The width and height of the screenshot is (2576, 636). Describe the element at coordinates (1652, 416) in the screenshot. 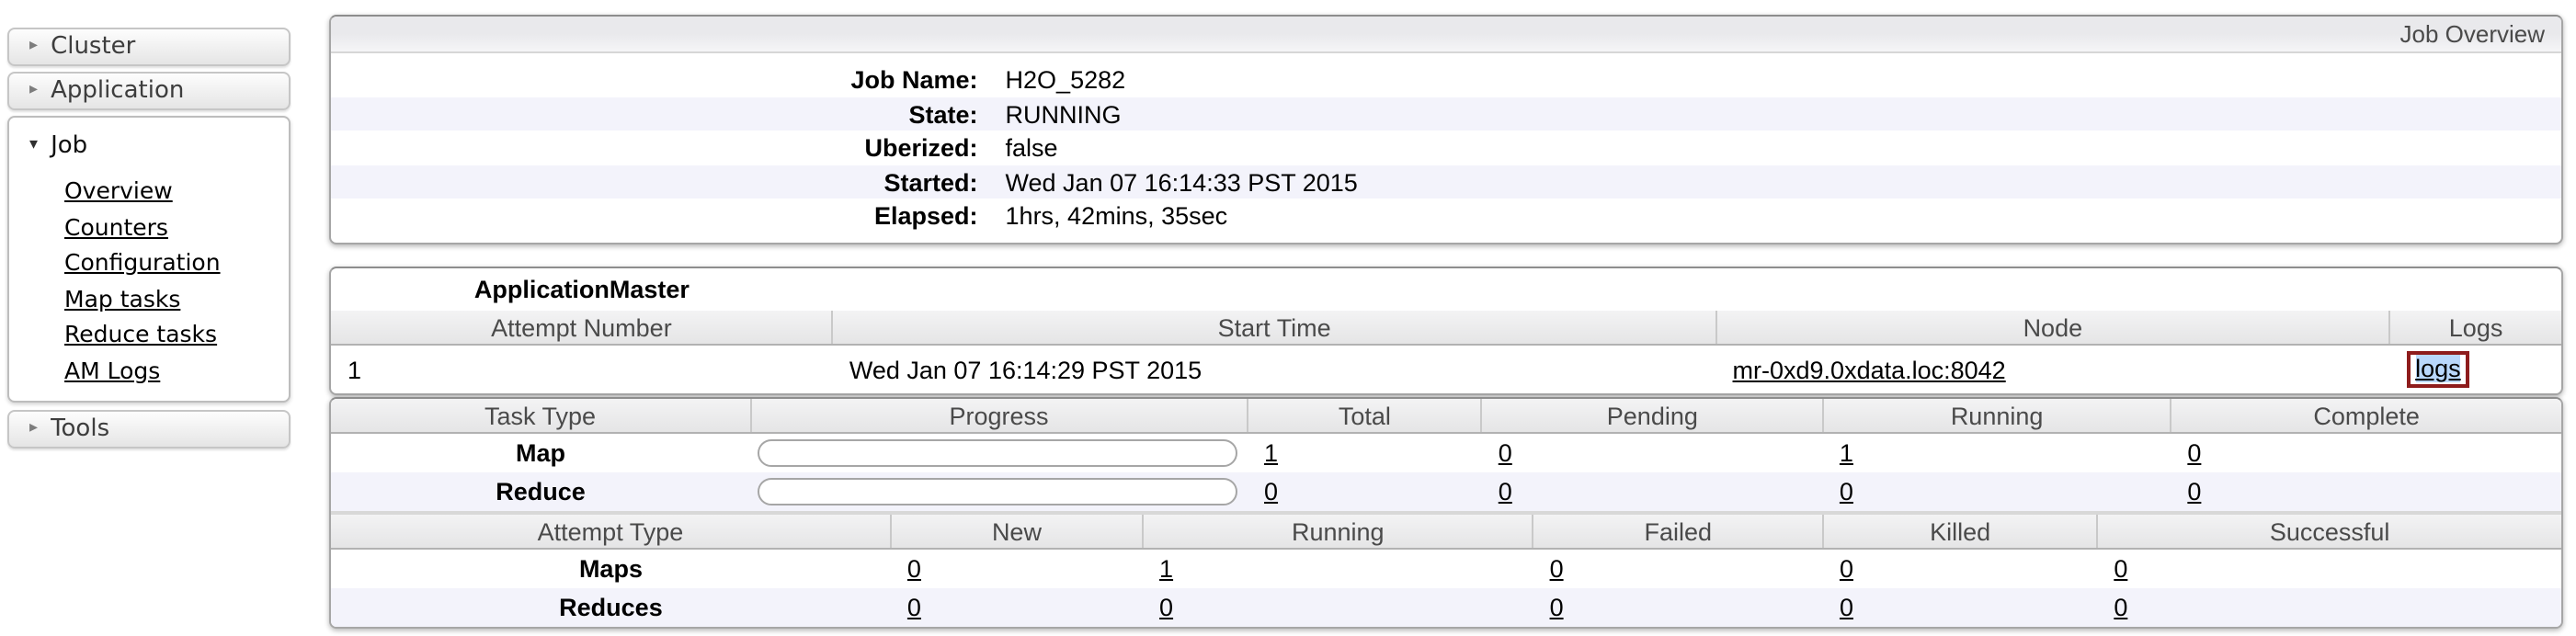

I see `col-header-pending: Pending` at that location.